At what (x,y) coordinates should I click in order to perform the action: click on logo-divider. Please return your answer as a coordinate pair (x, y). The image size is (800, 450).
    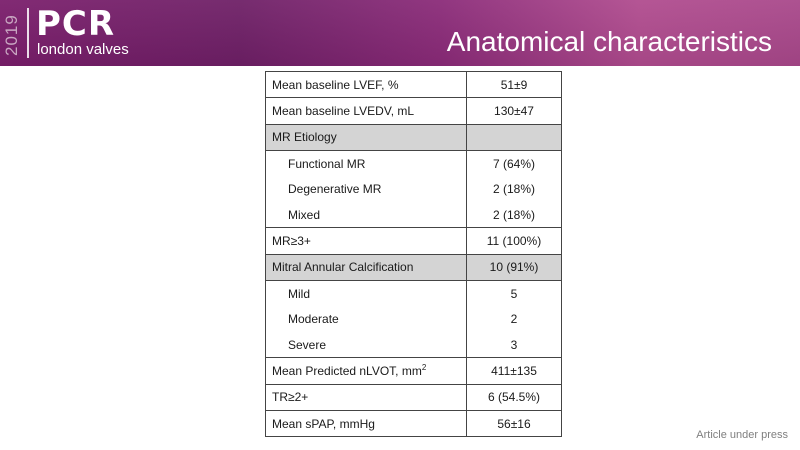
    Looking at the image, I should click on (28, 33).